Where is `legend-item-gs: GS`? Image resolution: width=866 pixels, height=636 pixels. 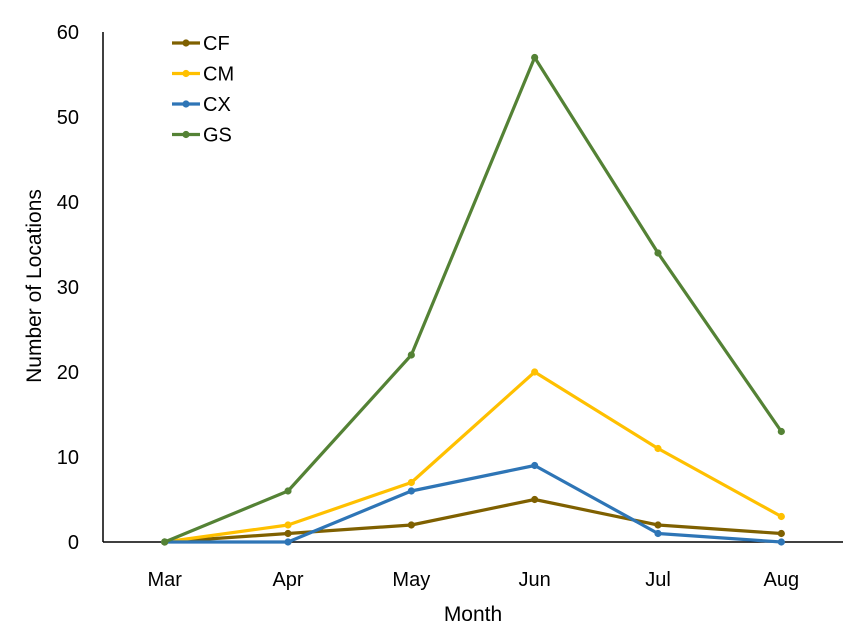 legend-item-gs: GS is located at coordinates (202, 136).